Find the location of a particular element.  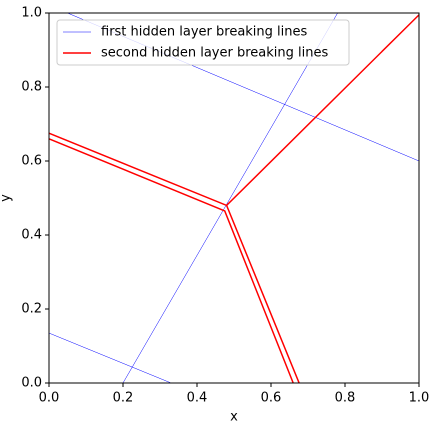

y-tick-label: 0.8 is located at coordinates (31, 87).